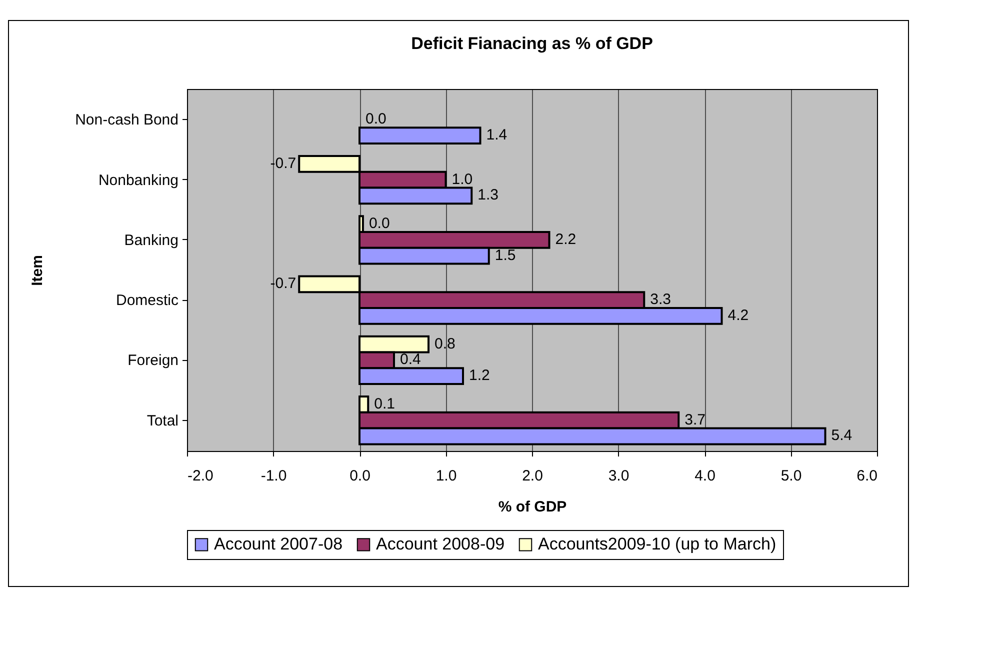  Describe the element at coordinates (497, 135) in the screenshot. I see `data-label: 1.4` at that location.